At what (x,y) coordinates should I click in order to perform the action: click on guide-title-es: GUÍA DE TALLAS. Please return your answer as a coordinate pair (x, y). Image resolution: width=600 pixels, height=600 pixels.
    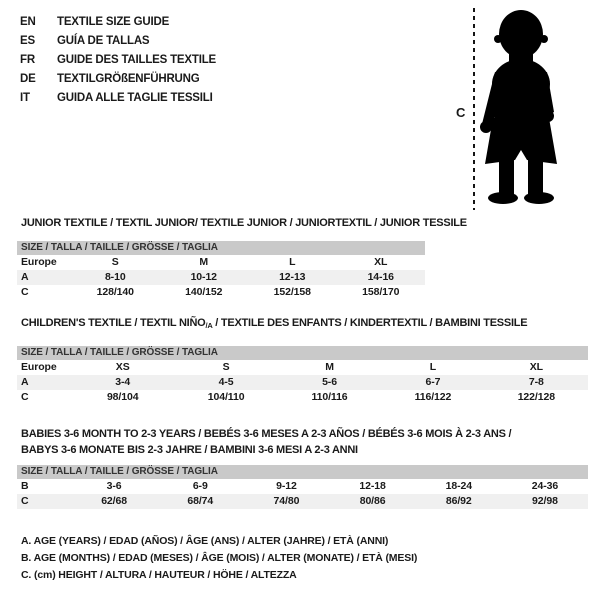
    Looking at the image, I should click on (103, 41).